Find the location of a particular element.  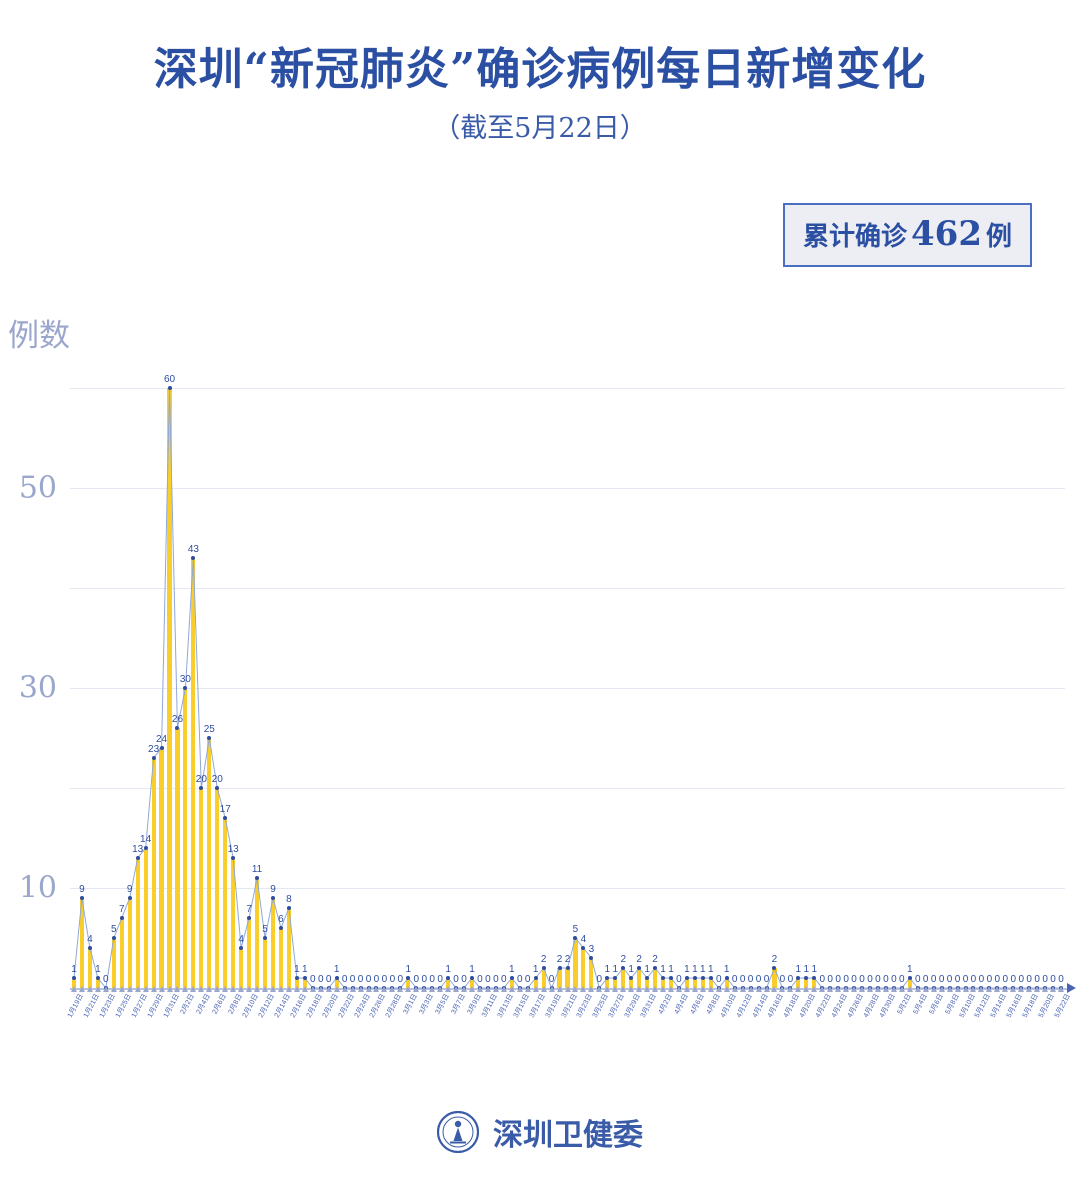

y-tick-label: 10 is located at coordinates (37, 888).